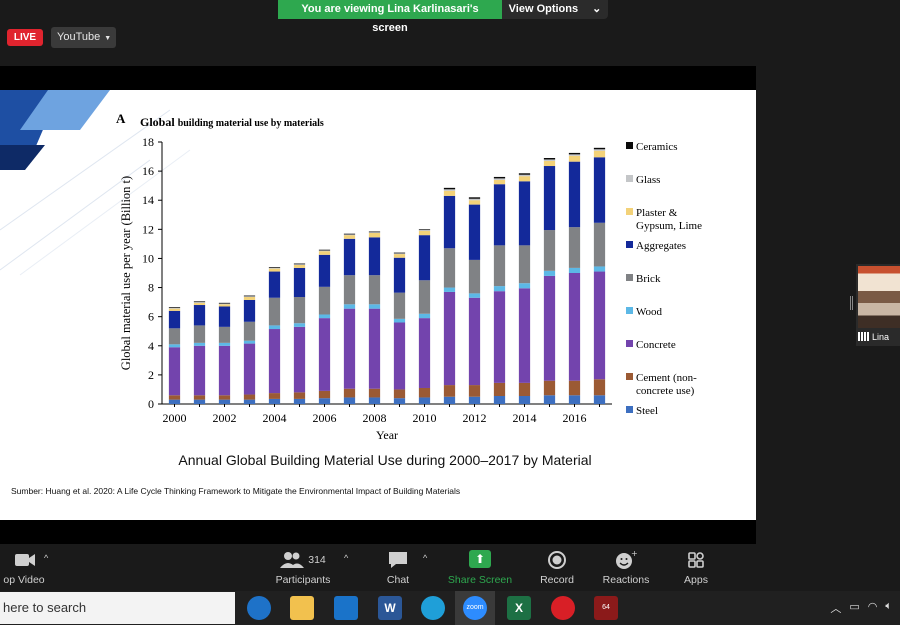 Image resolution: width=900 pixels, height=625 pixels. I want to click on chat-options-caret-icon: ^, so click(425, 558).